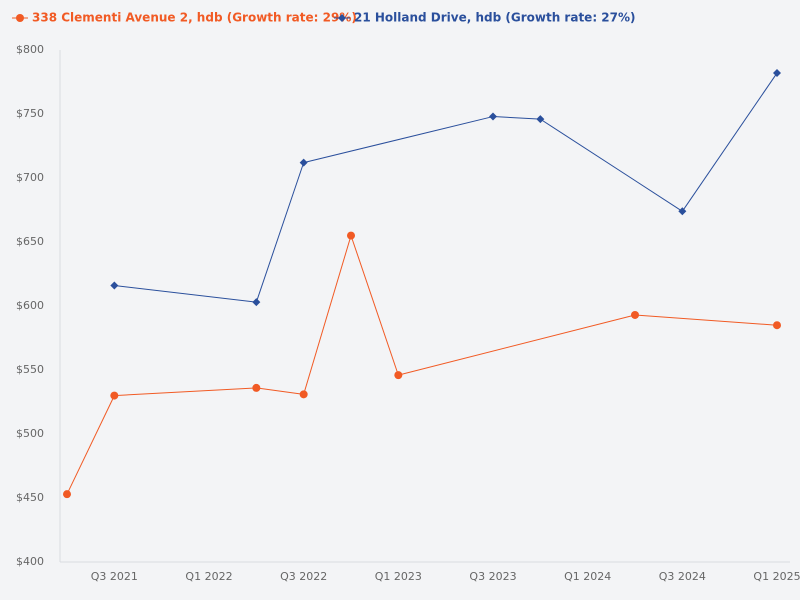 The width and height of the screenshot is (800, 600). I want to click on x-tick-label: Q3 2021, so click(114, 576).